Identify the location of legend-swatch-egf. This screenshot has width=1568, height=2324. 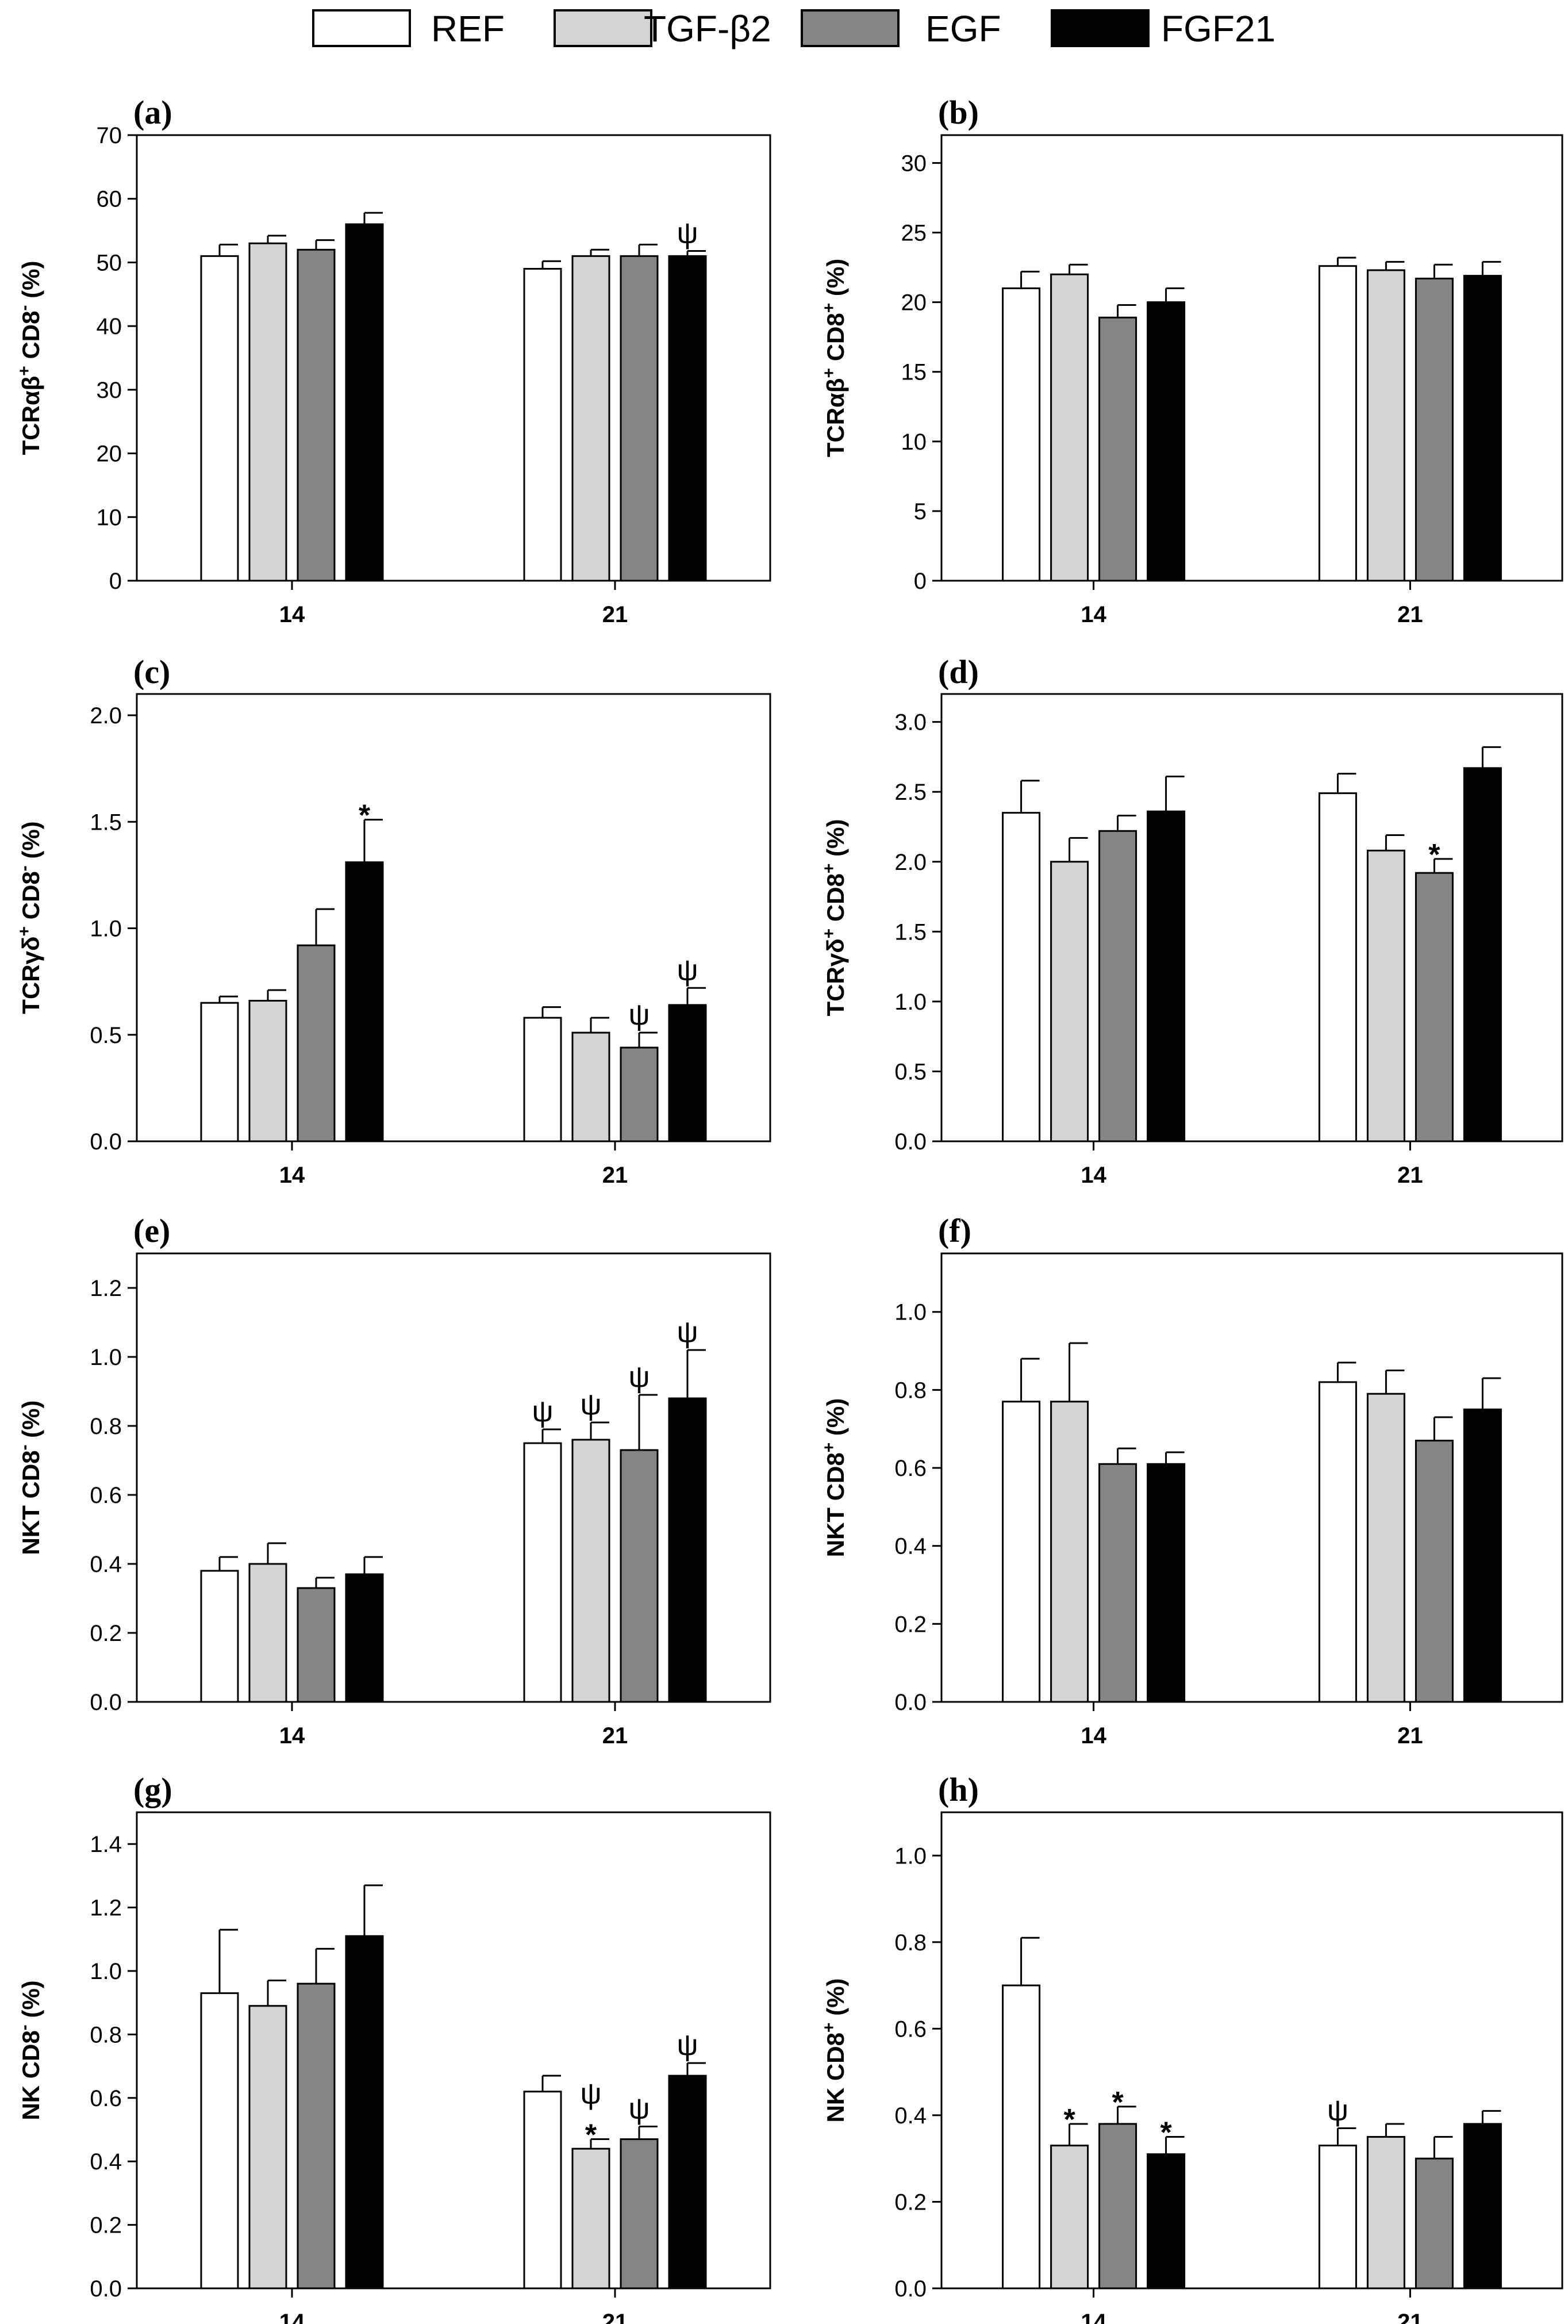
(851, 28).